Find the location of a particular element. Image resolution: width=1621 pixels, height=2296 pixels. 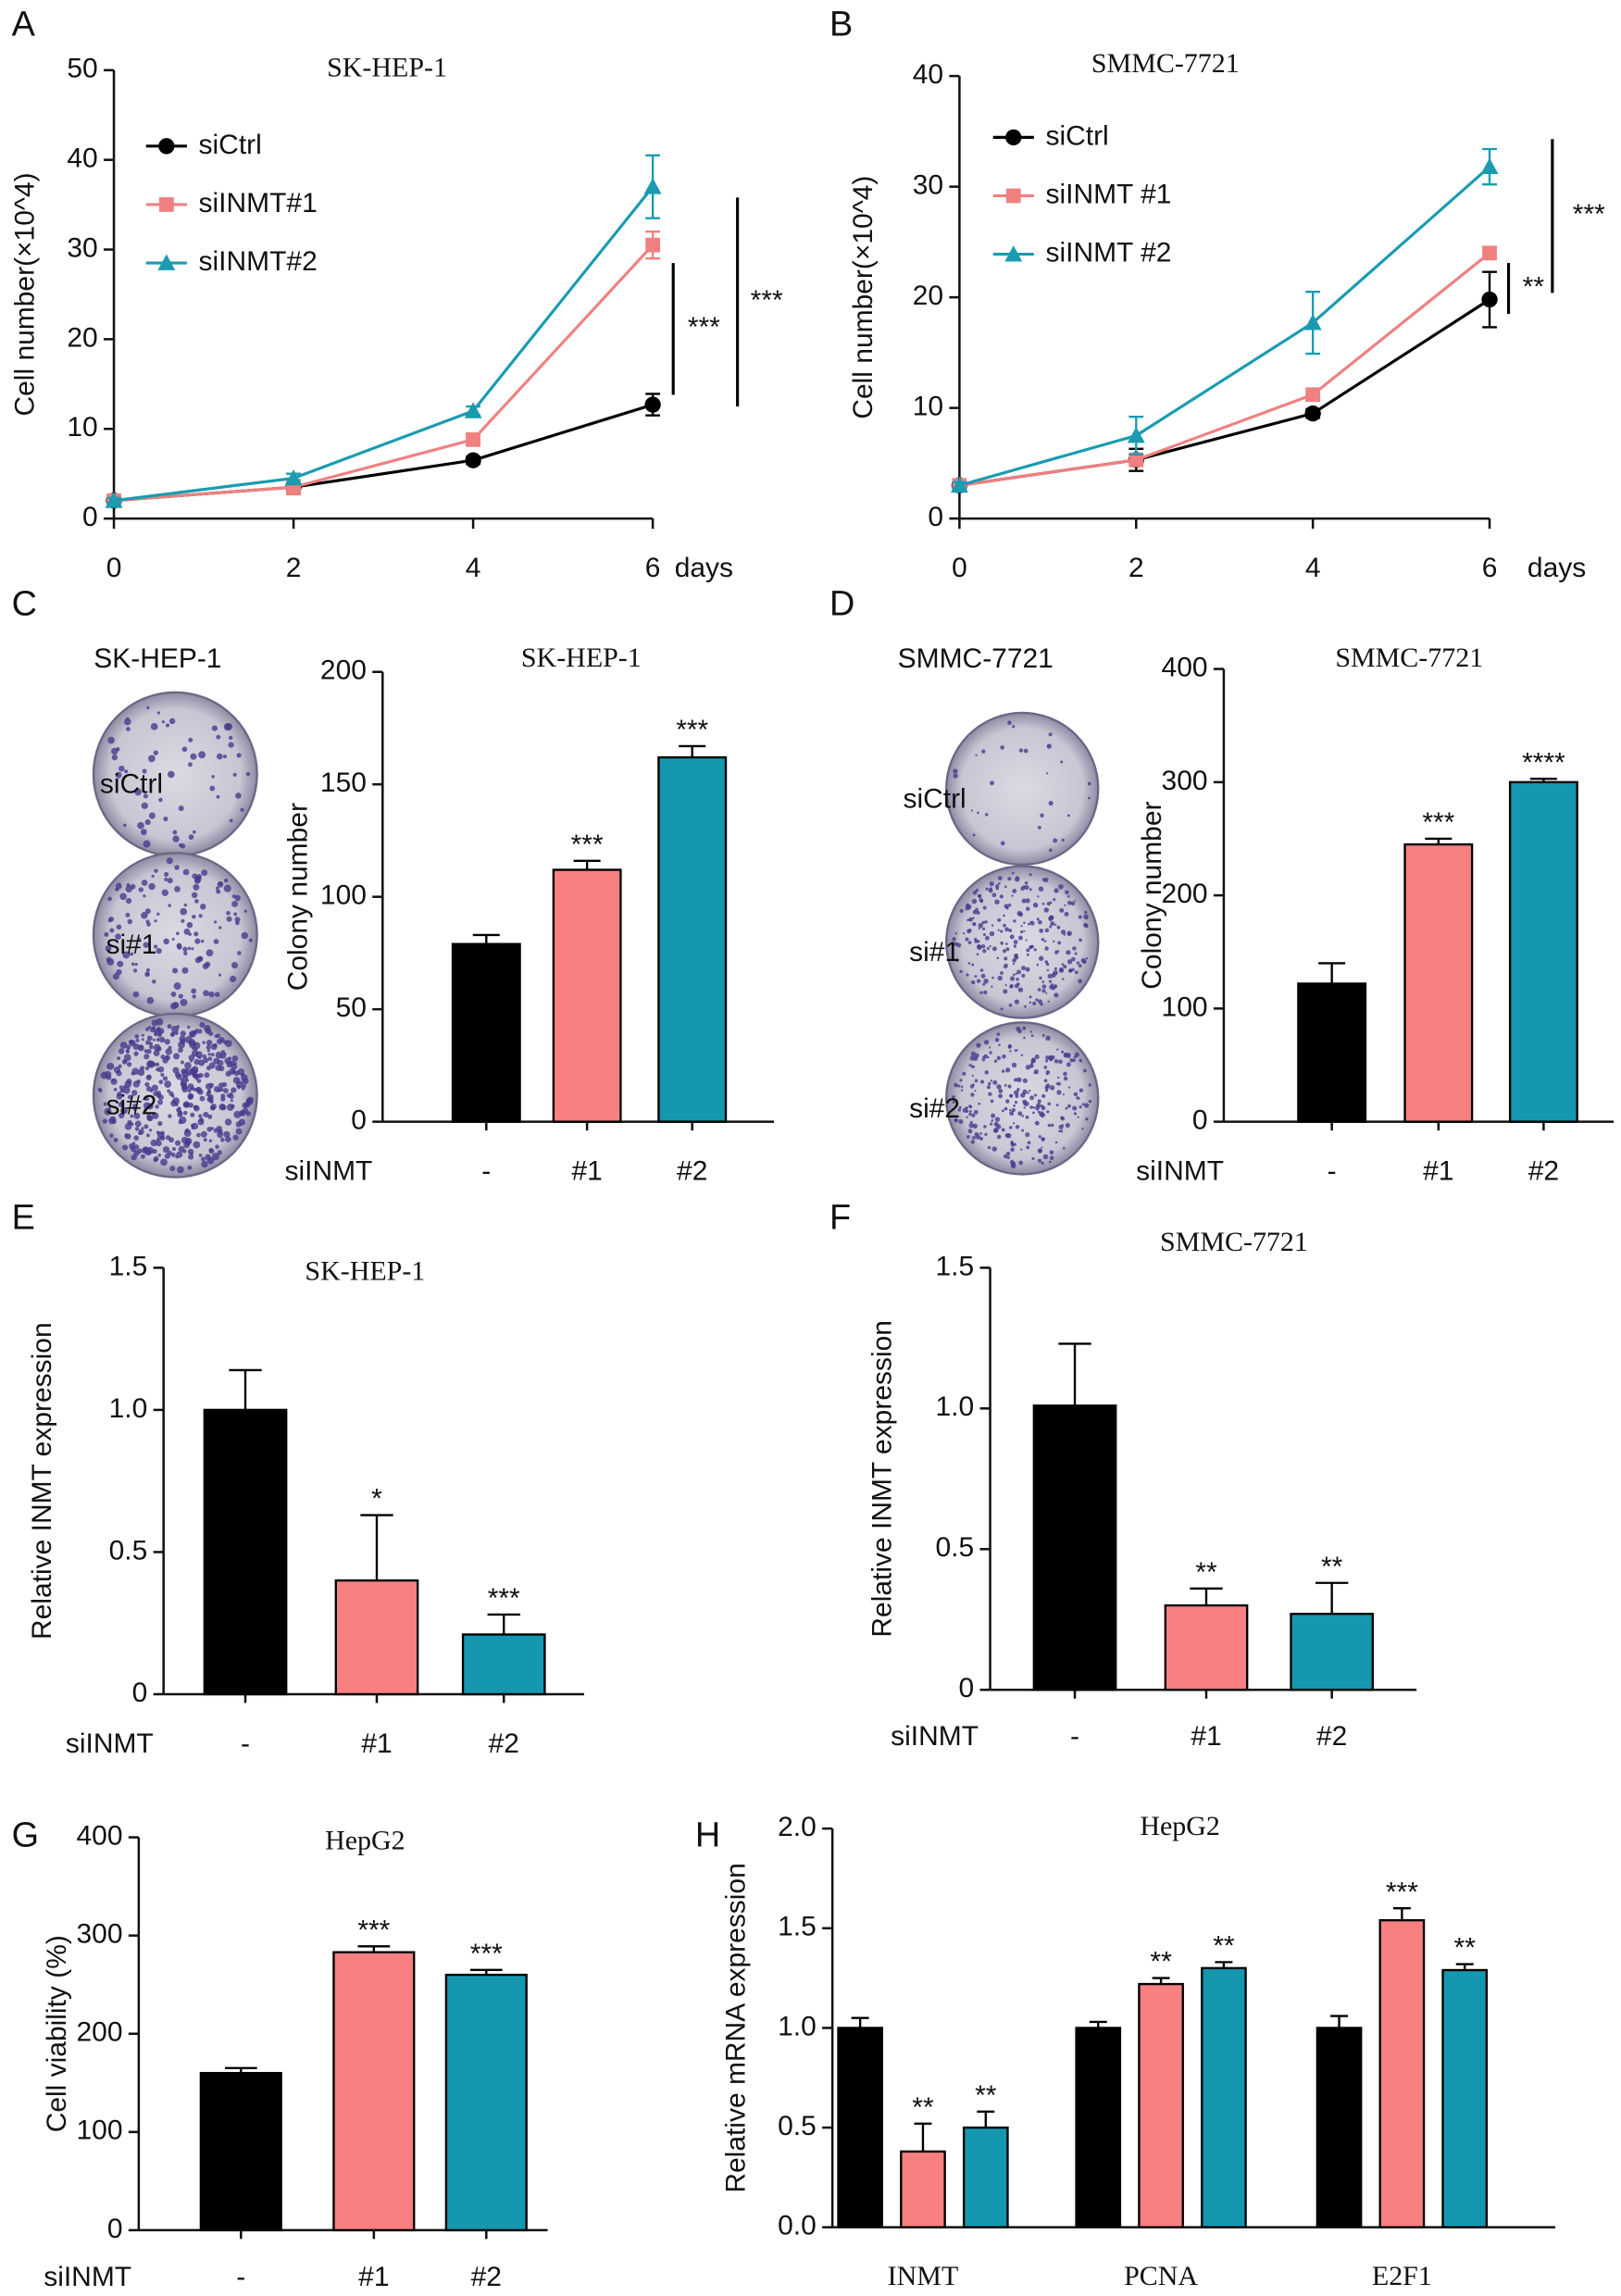

series-line is located at coordinates (1225, 369).